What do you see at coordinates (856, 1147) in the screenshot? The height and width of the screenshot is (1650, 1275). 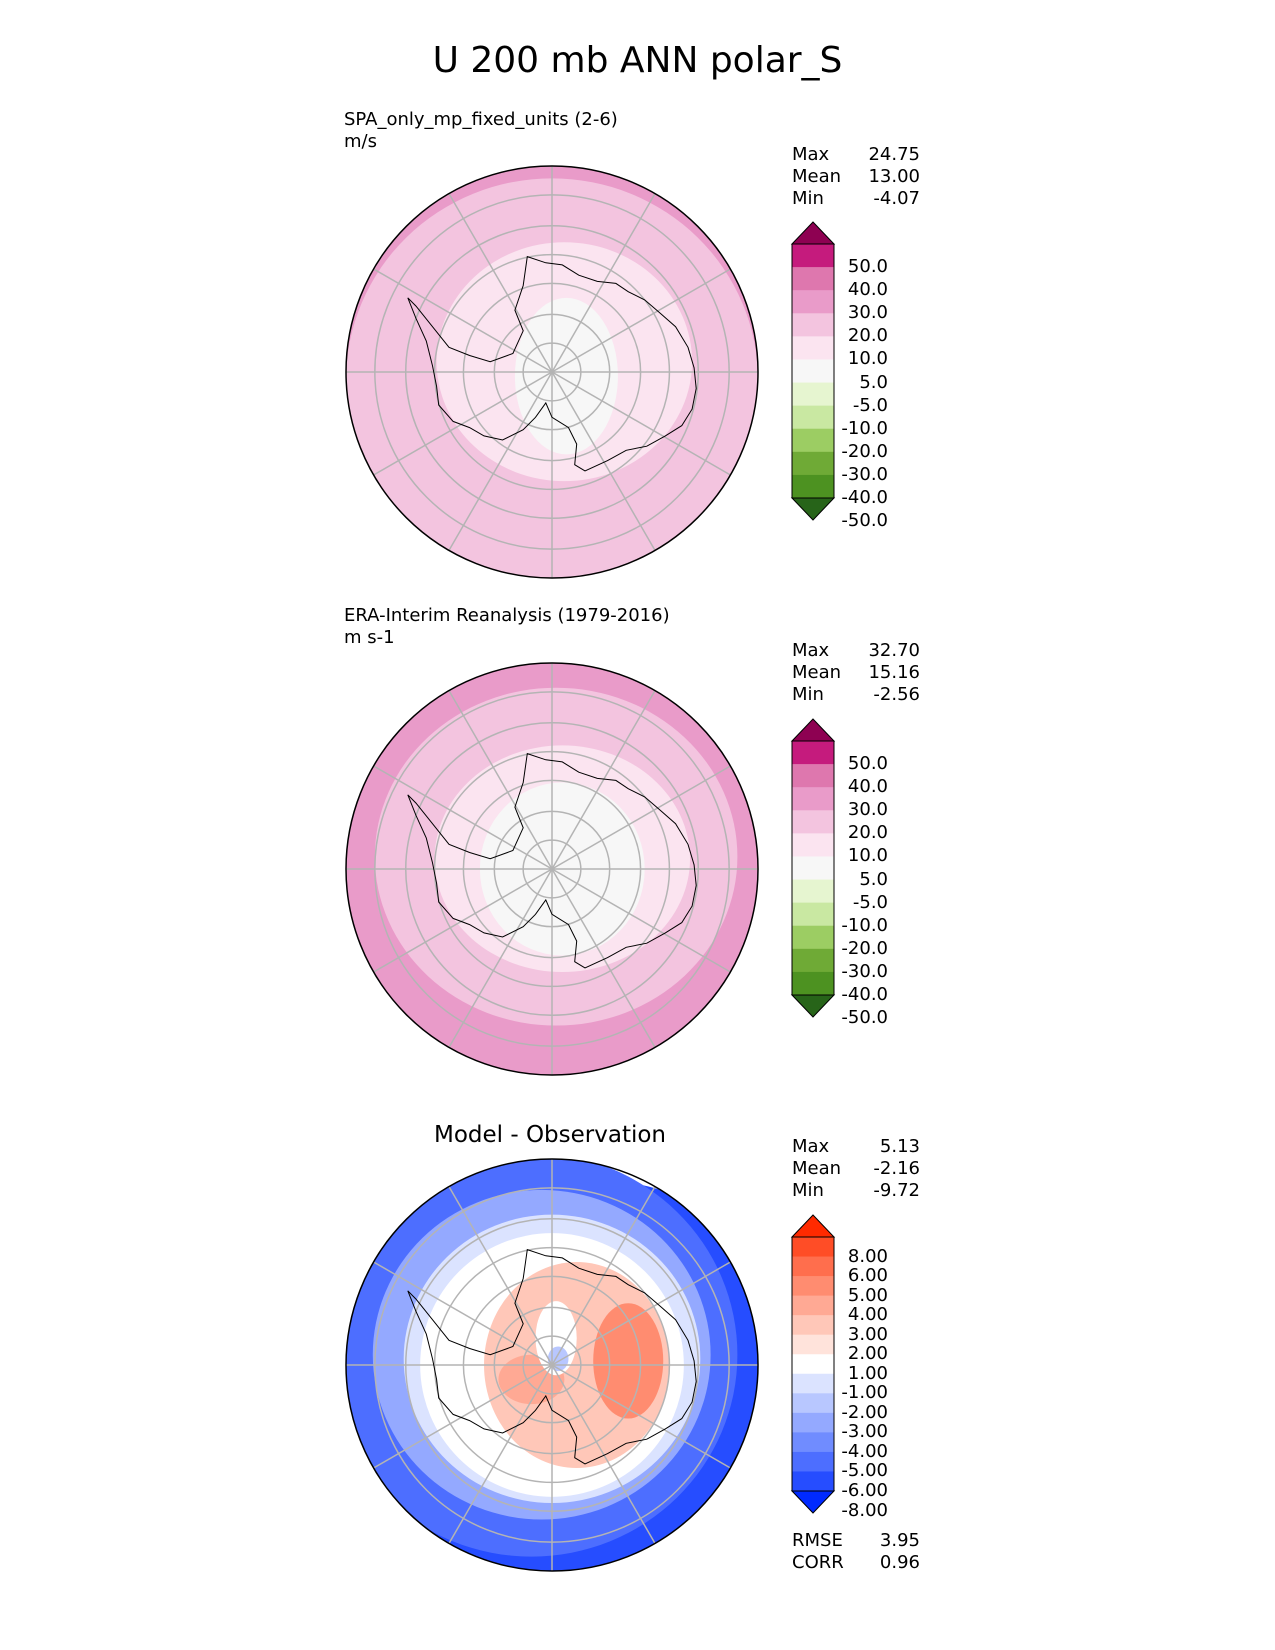 I see `stat-row: Max 5.13` at bounding box center [856, 1147].